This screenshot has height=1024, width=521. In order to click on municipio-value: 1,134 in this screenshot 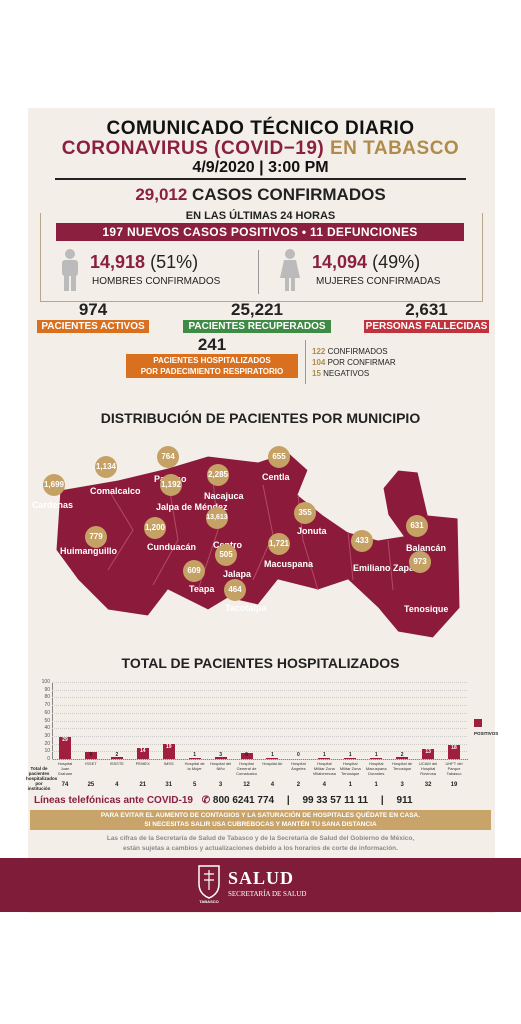, I will do `click(106, 467)`.